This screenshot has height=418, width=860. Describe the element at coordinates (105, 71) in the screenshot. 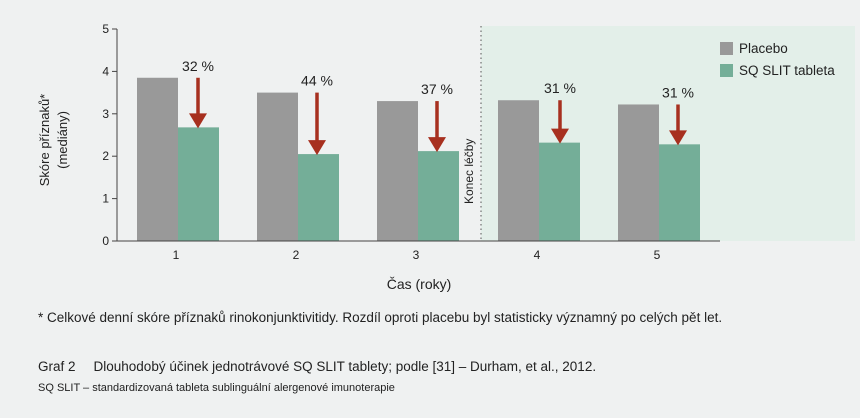

I see `y-tick-label-4: 4` at that location.